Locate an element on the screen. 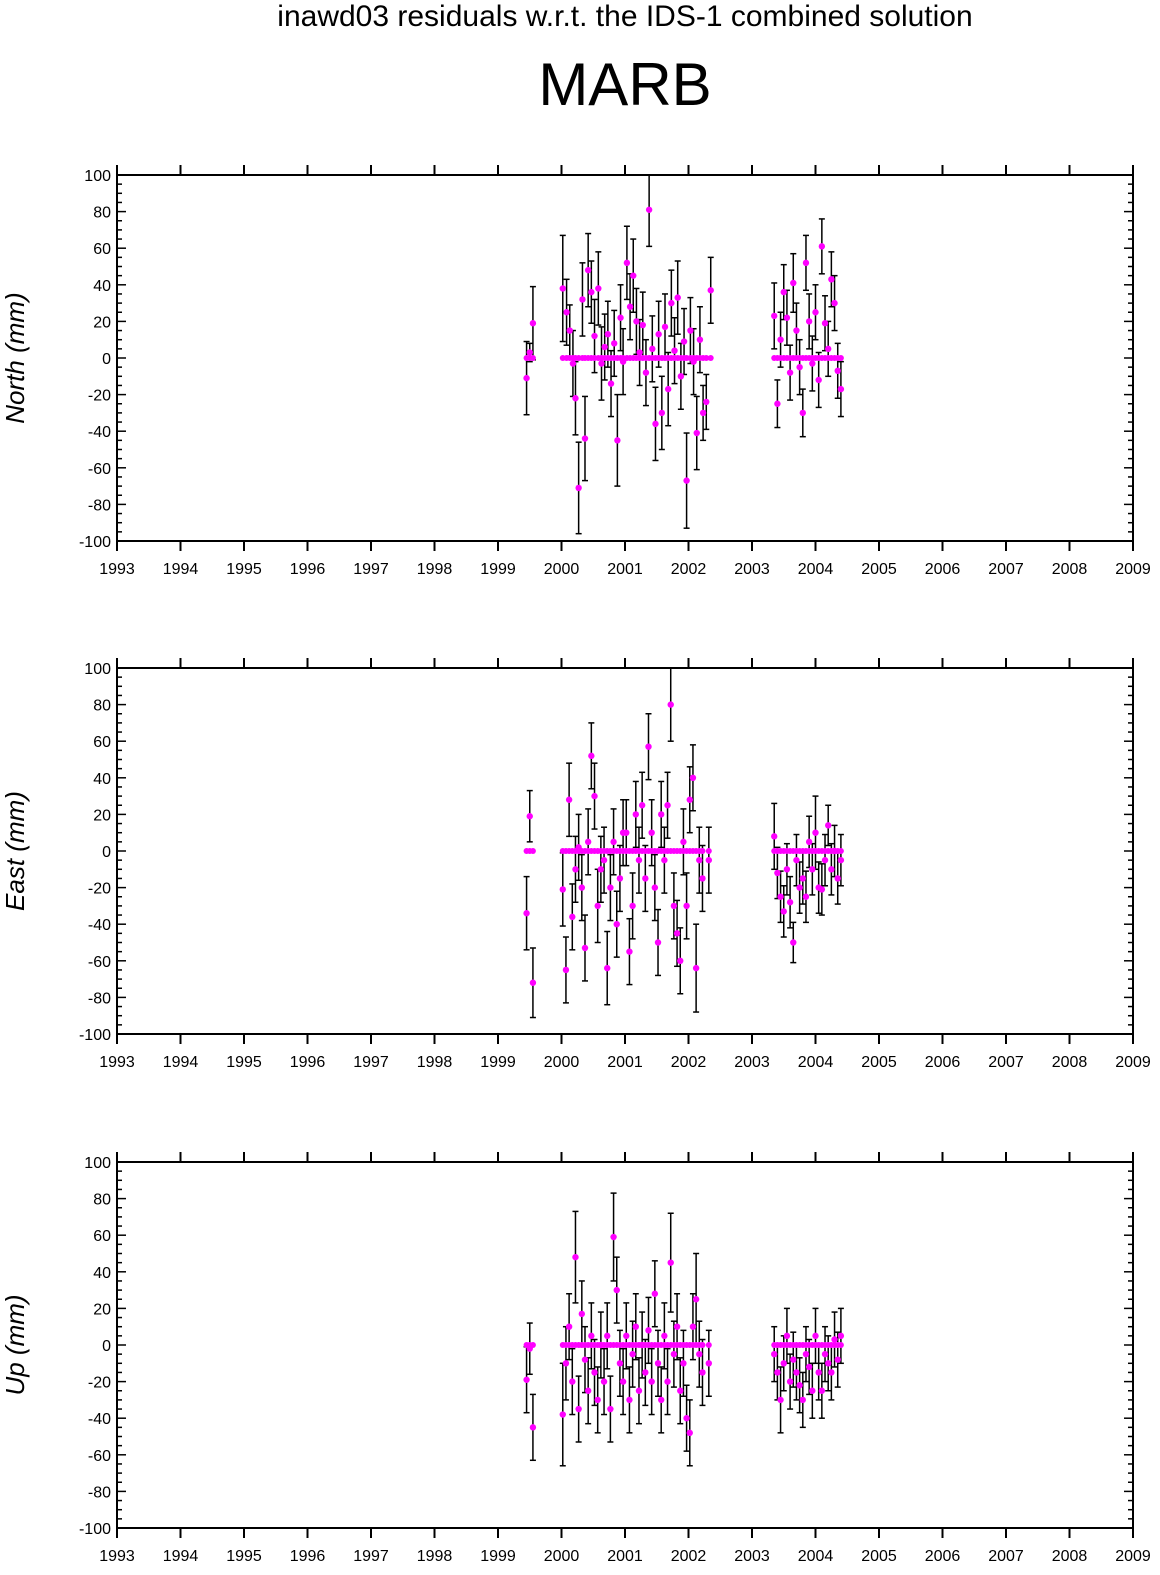 The image size is (1160, 1575). x-tick-label: 2009 is located at coordinates (1133, 1062).